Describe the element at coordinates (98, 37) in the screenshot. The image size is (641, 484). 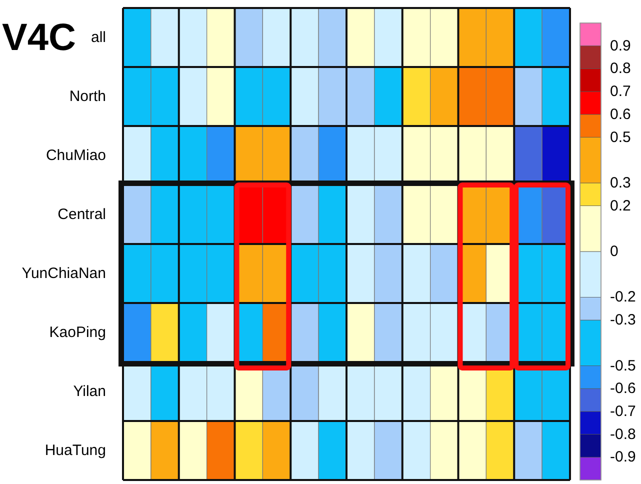
I see `y-tick-label: all` at that location.